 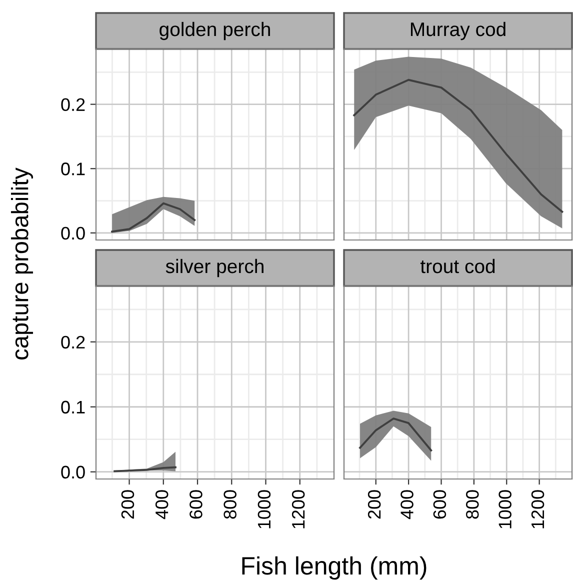 I want to click on chart-title: Murray cod, so click(x=458, y=31).